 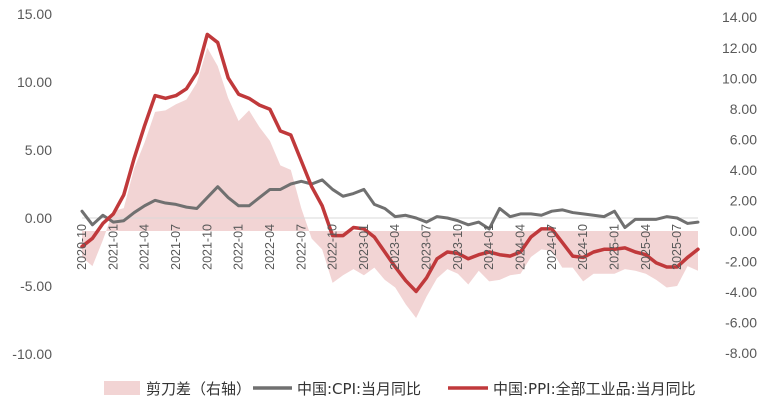 What do you see at coordinates (198, 389) in the screenshot?
I see `legend-label-scissors-gap: 剪刀差（右轴）` at bounding box center [198, 389].